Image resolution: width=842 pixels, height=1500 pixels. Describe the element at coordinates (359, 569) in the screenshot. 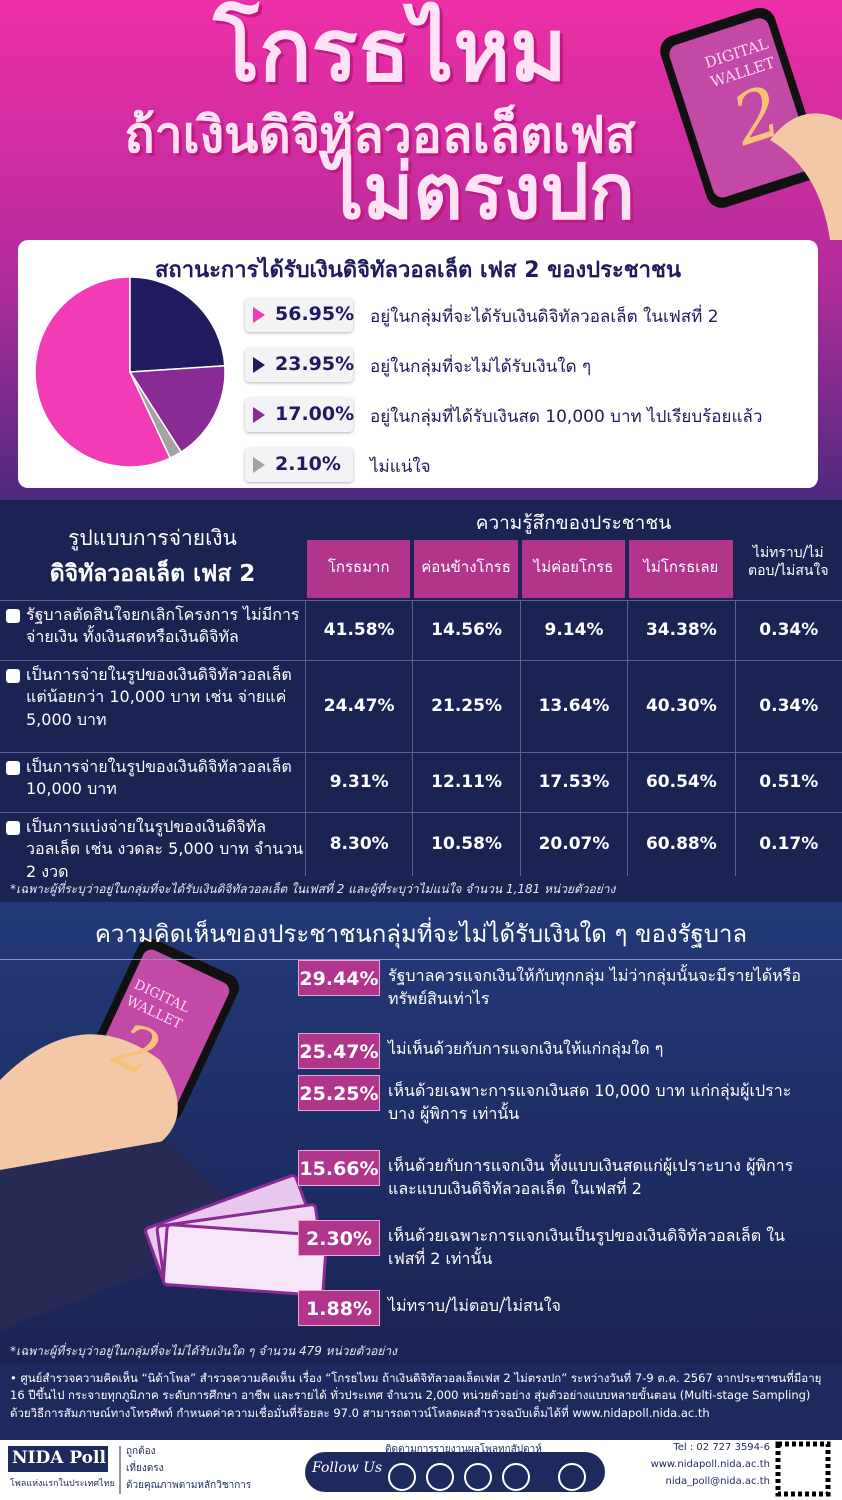

I see `column-header: โกรธมาก` at that location.